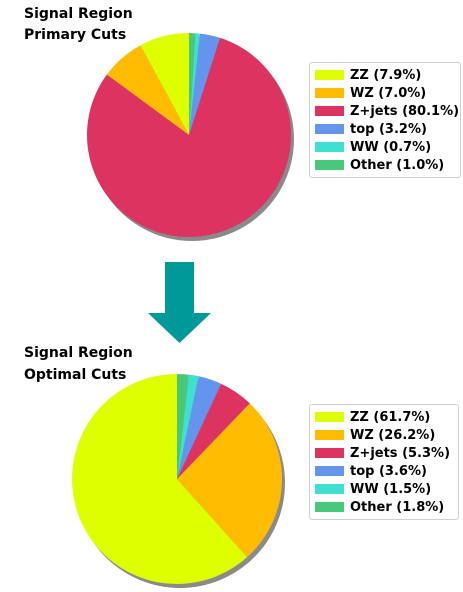 This screenshot has width=463, height=592. I want to click on legend1-item-zz: ZZ (7.9%), so click(384, 75).